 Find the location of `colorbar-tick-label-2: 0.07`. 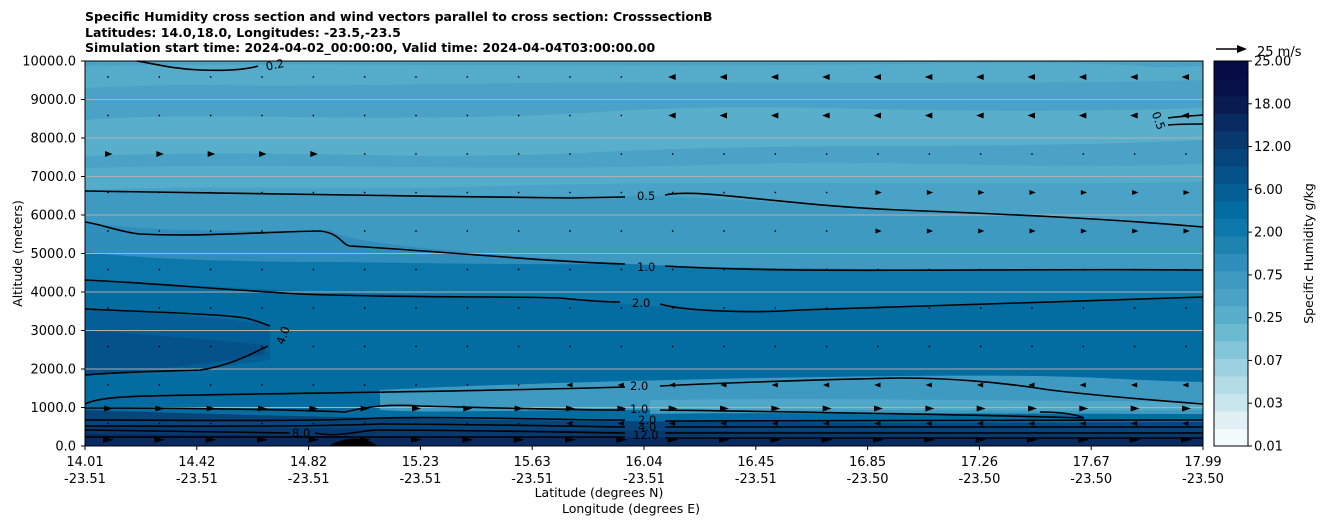

colorbar-tick-label-2: 0.07 is located at coordinates (1268, 361).